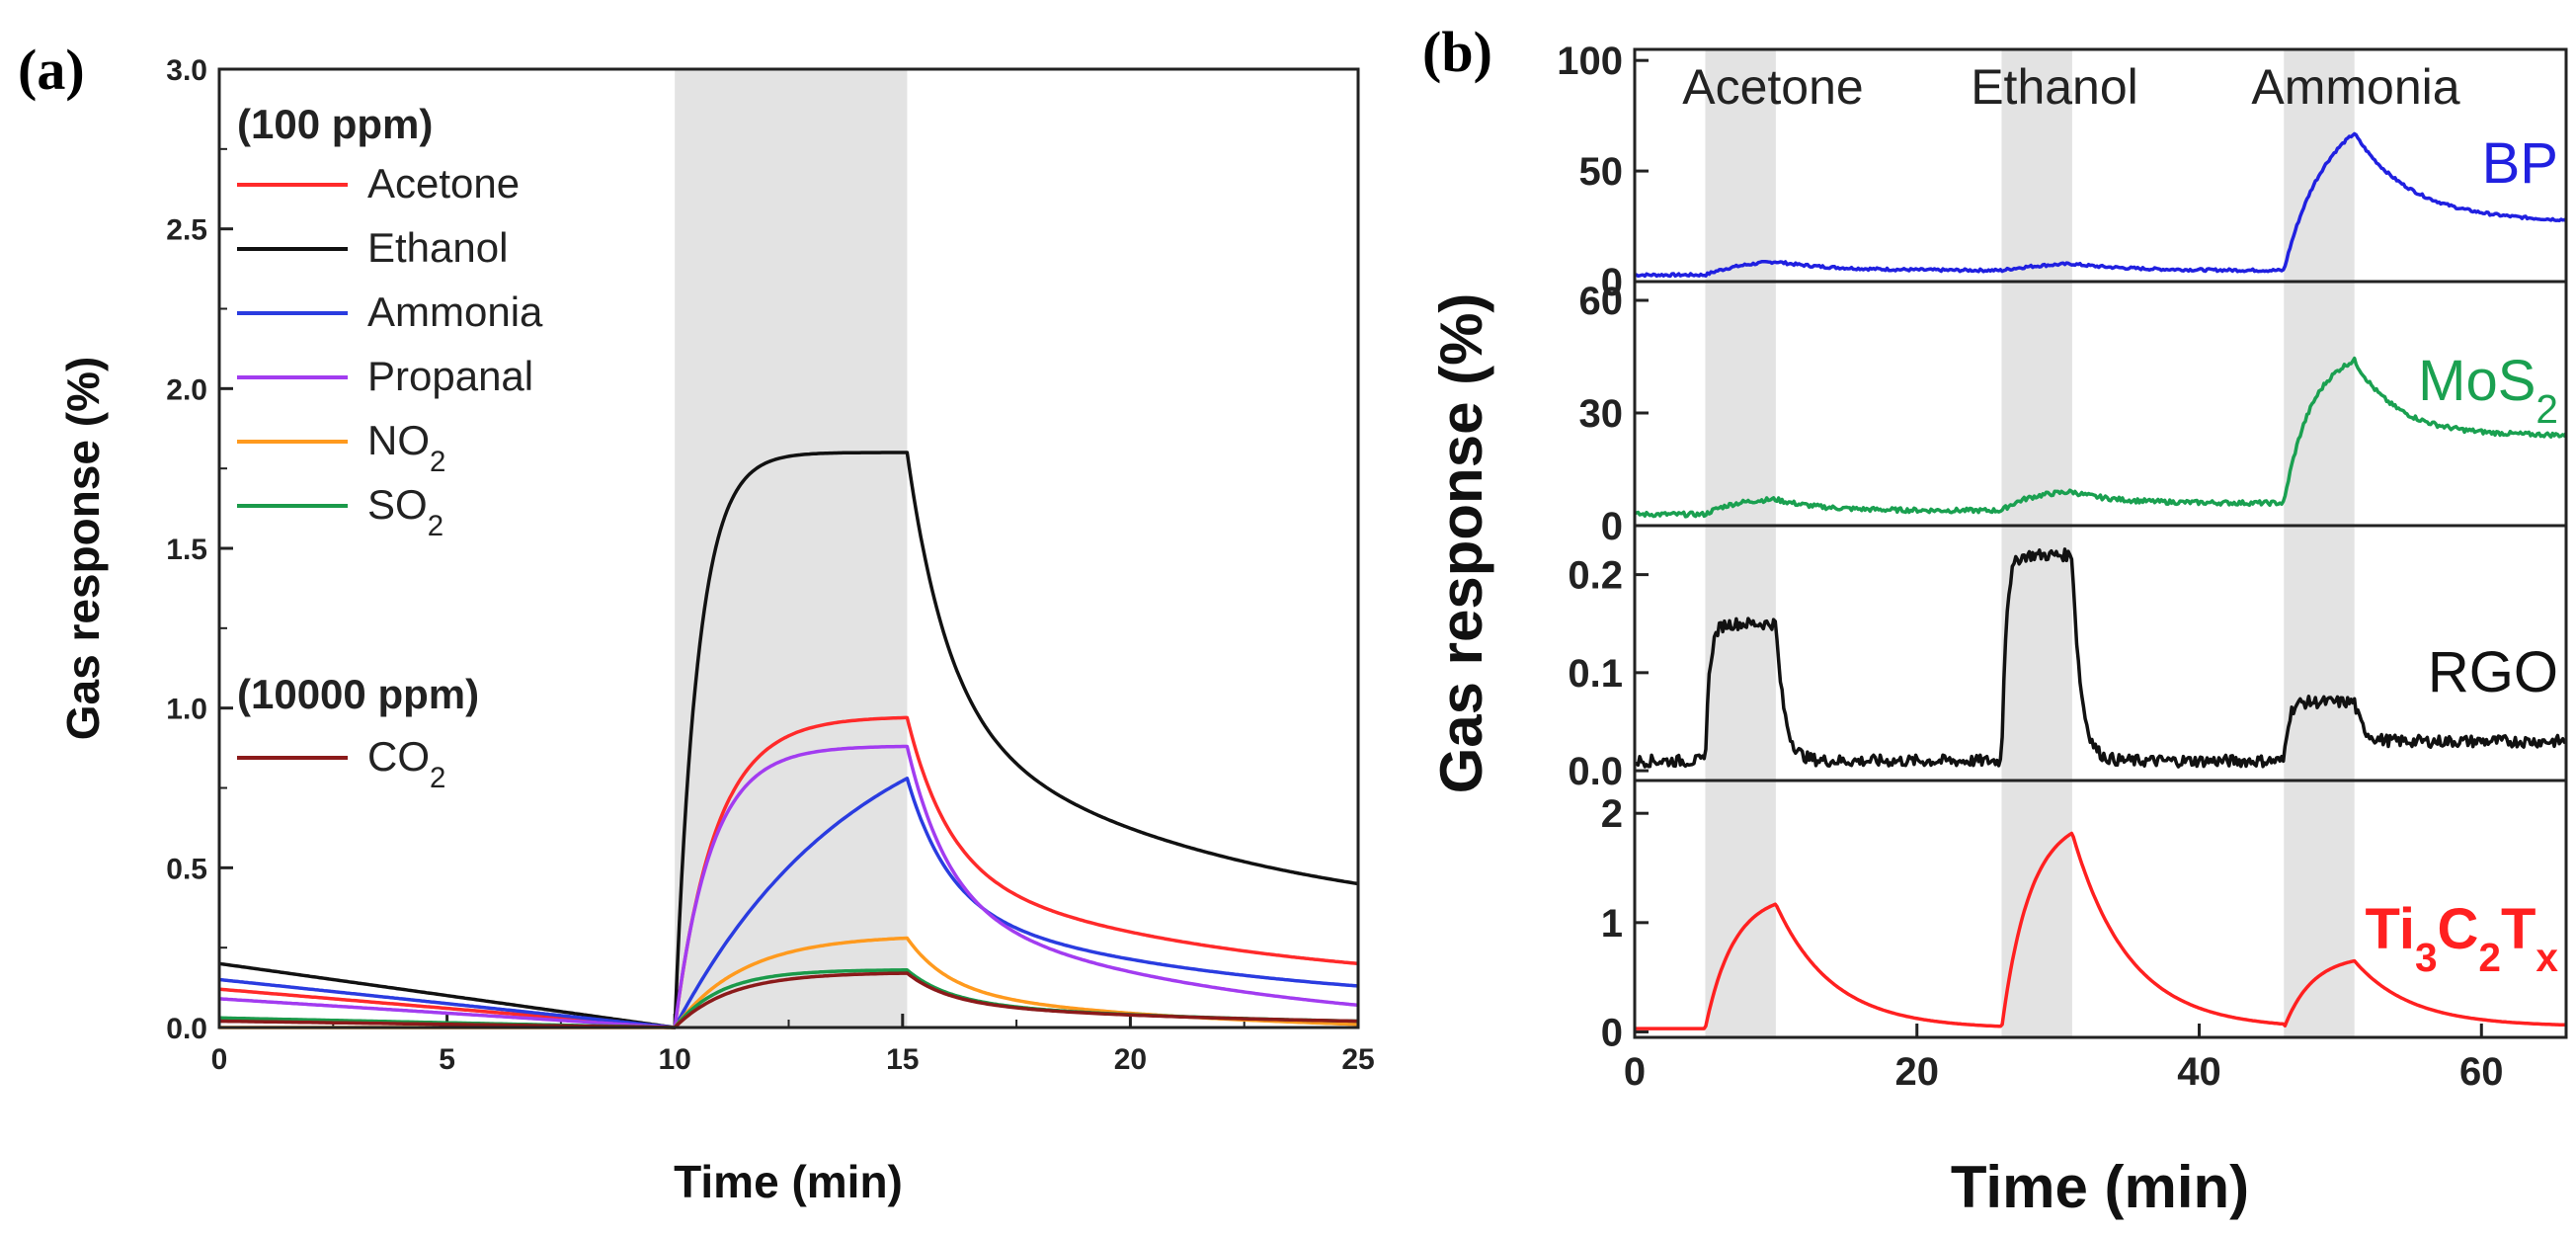  What do you see at coordinates (2481, 1072) in the screenshot?
I see `x-tick-label-b: 60` at bounding box center [2481, 1072].